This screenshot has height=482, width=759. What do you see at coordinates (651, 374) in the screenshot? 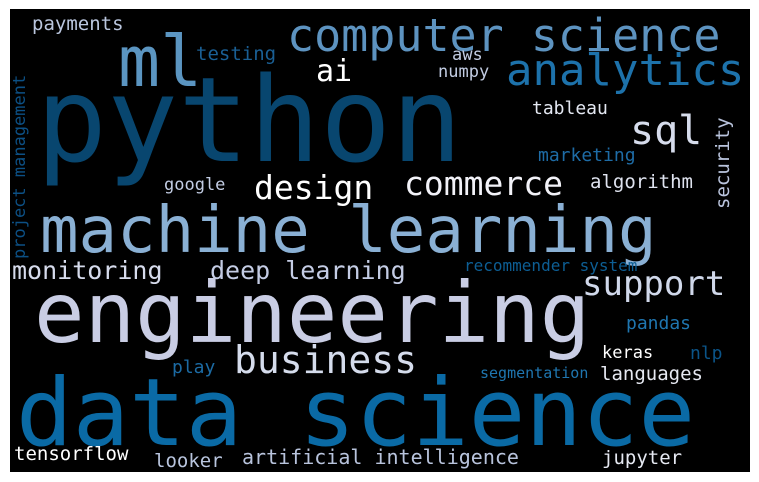
I see `word-languages: languages` at bounding box center [651, 374].